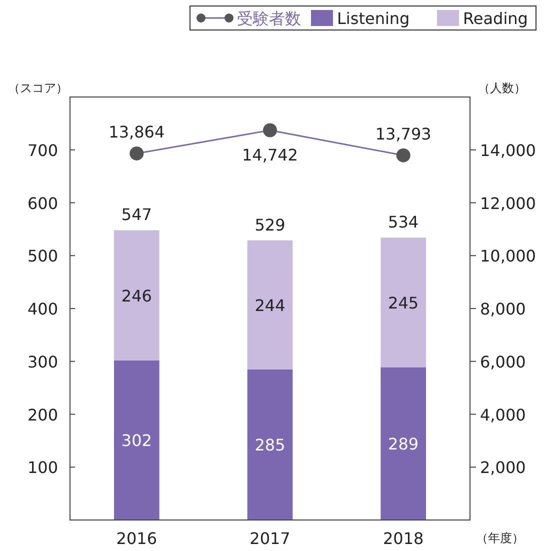  Describe the element at coordinates (42, 150) in the screenshot. I see `y-tick-label: 700` at that location.